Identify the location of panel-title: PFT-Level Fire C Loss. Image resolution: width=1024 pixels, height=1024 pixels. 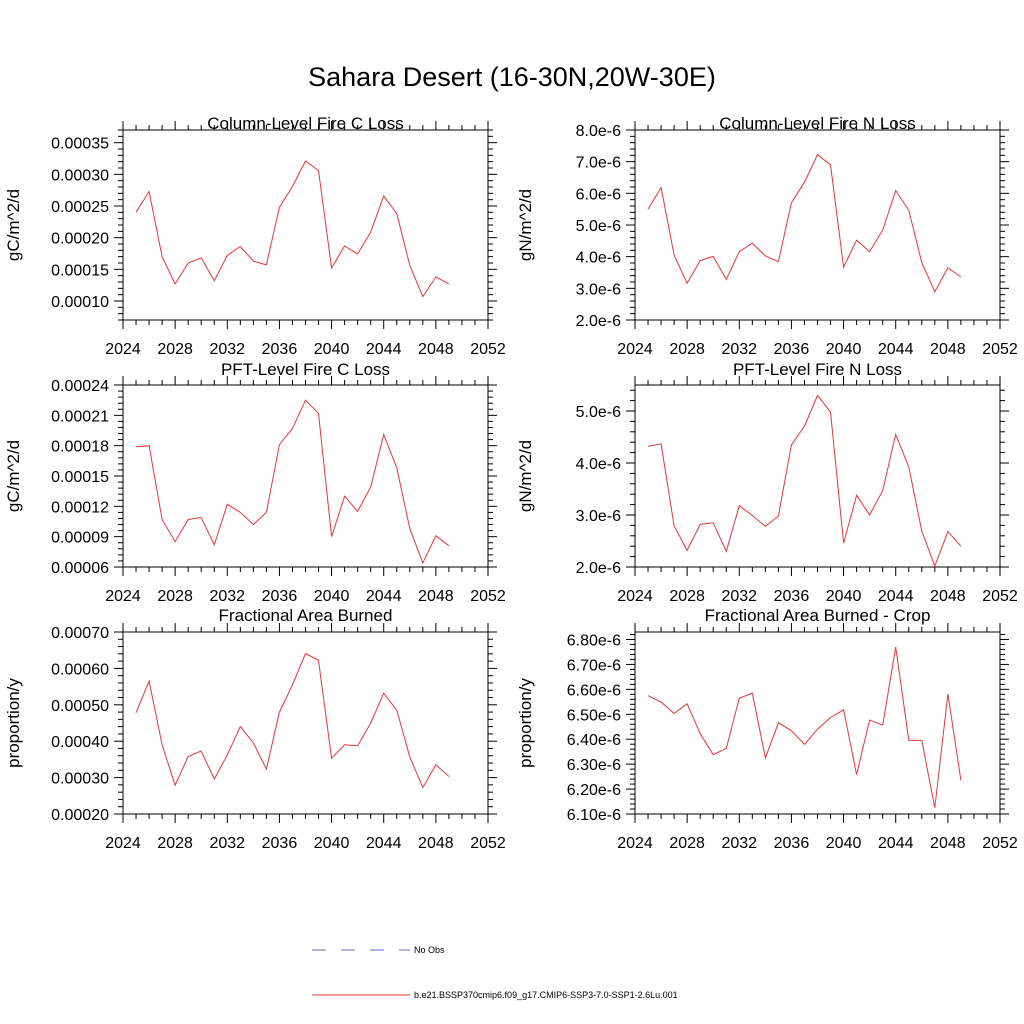
(305, 369).